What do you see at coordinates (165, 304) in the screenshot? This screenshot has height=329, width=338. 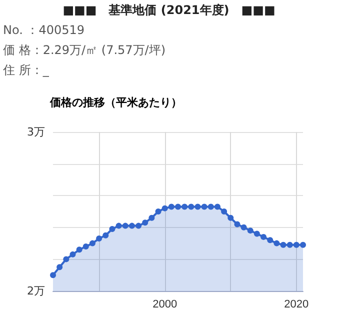 I see `x-tick-label: 2000` at bounding box center [165, 304].